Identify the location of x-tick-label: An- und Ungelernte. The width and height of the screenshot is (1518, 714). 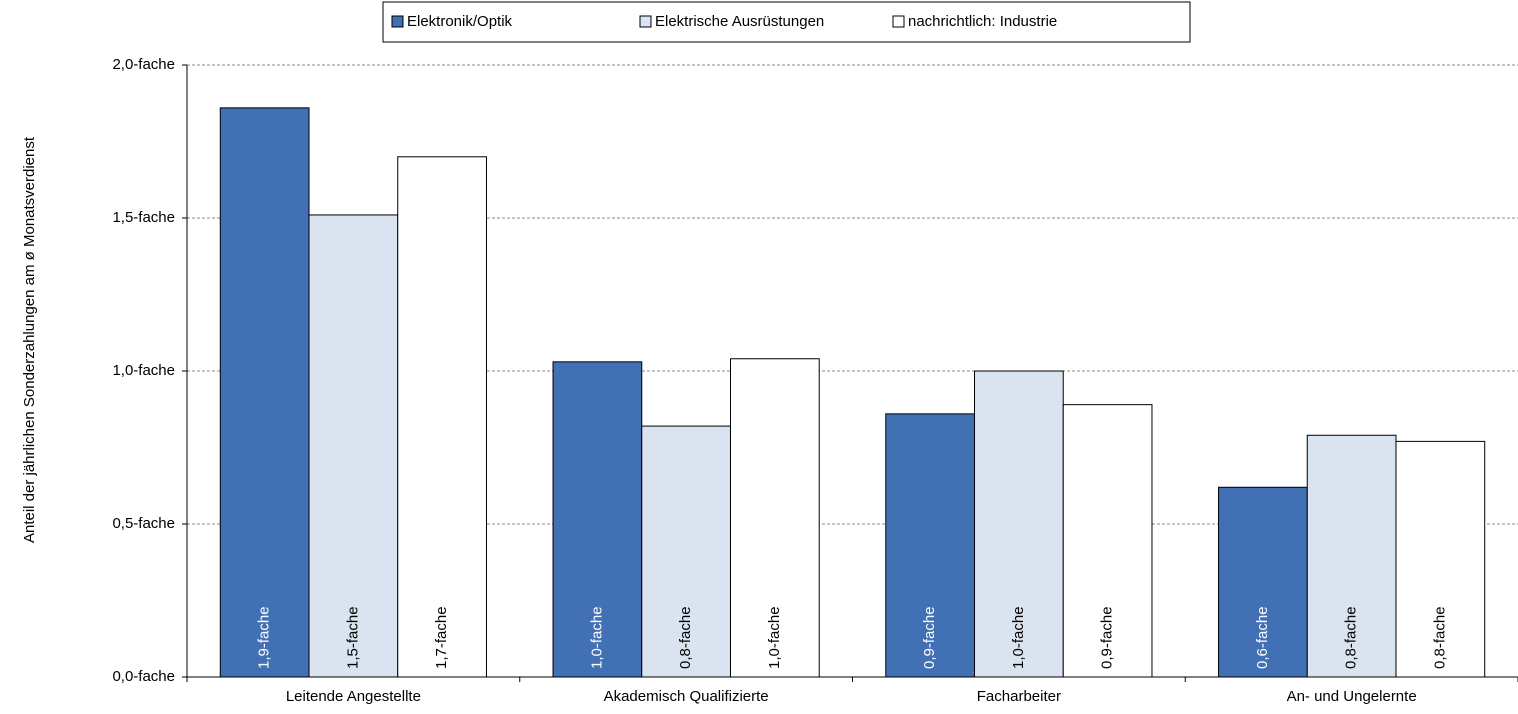
(1352, 696).